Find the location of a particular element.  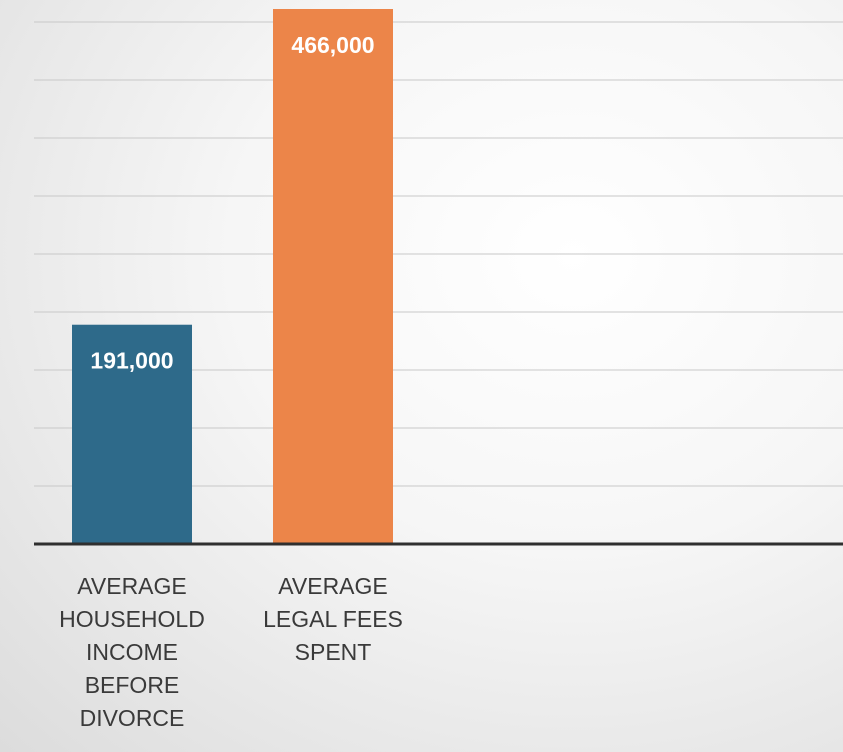

category-label: DIVORCE is located at coordinates (132, 718).